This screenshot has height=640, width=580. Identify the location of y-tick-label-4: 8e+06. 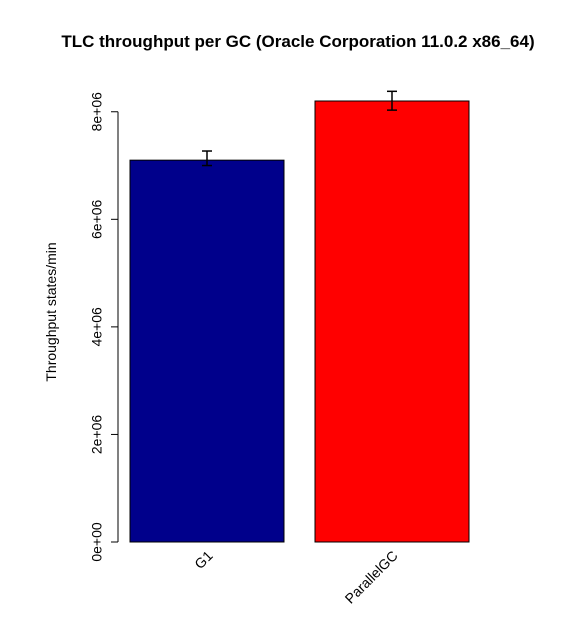
(97, 112).